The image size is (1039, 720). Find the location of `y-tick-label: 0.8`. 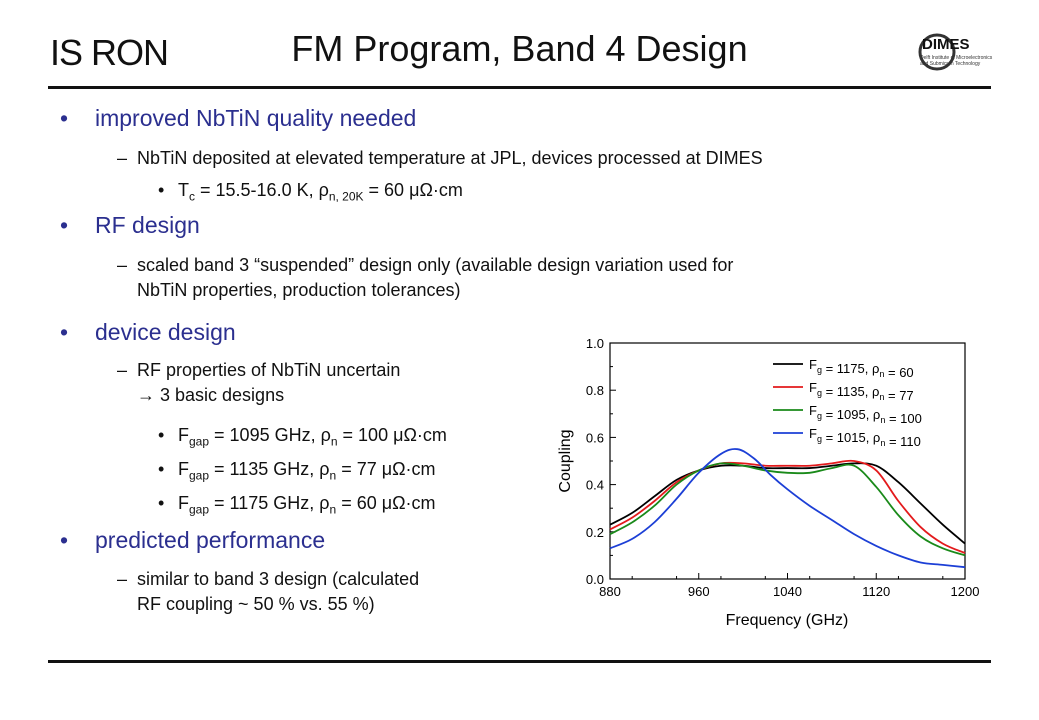

y-tick-label: 0.8 is located at coordinates (595, 390).